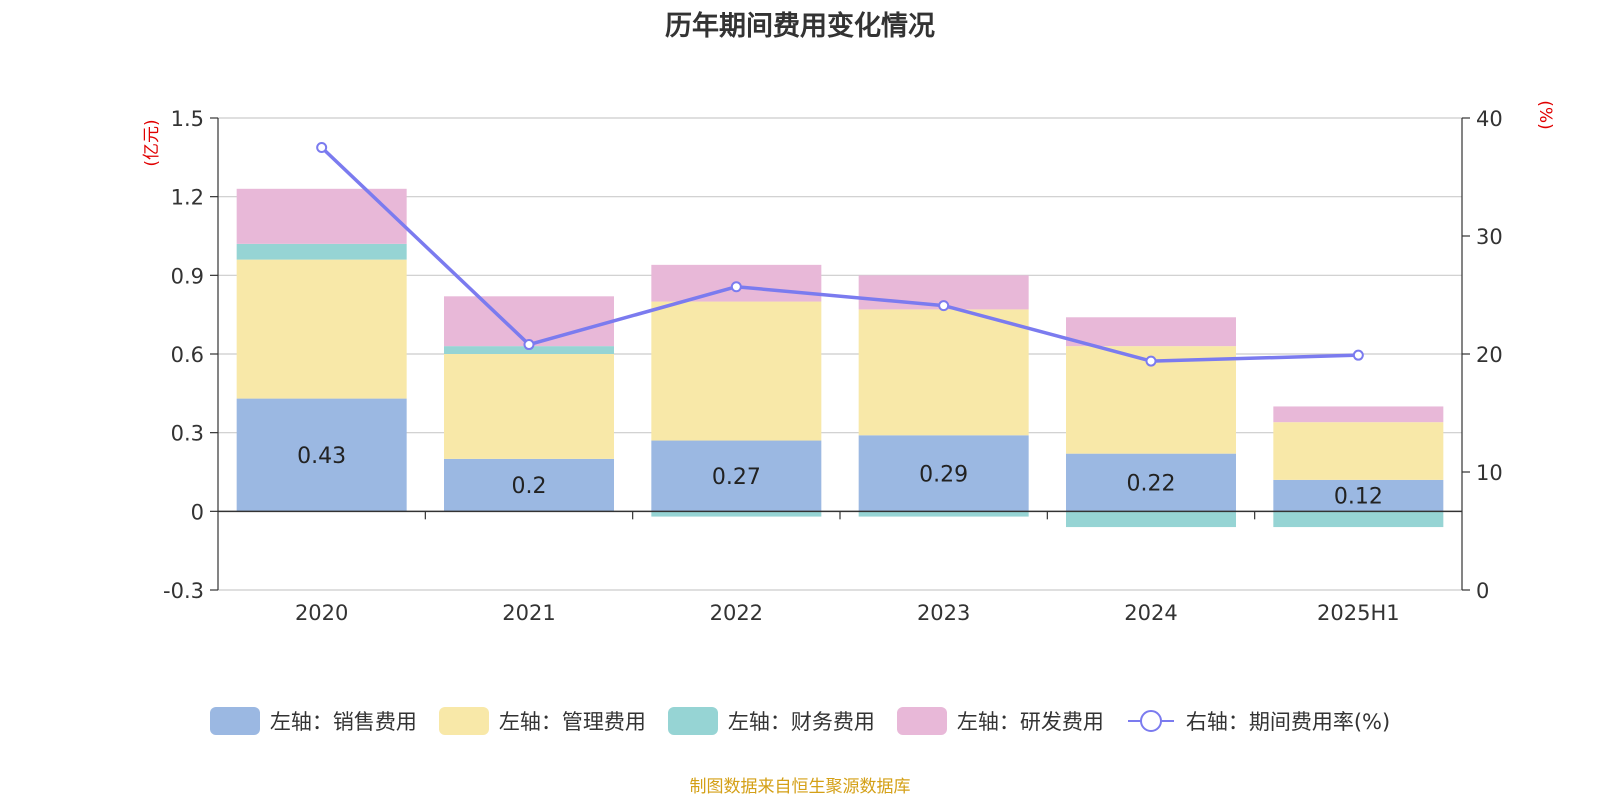 This screenshot has width=1600, height=800. Describe the element at coordinates (1489, 473) in the screenshot. I see `right-axis-tick-label: 10` at that location.